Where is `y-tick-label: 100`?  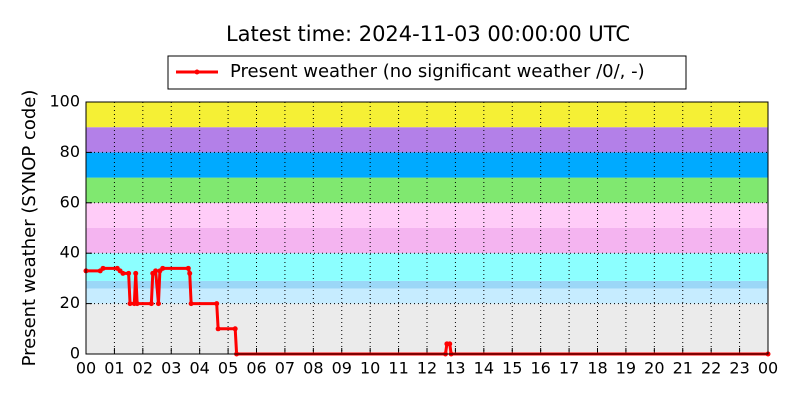 y-tick-label: 100 is located at coordinates (64, 101).